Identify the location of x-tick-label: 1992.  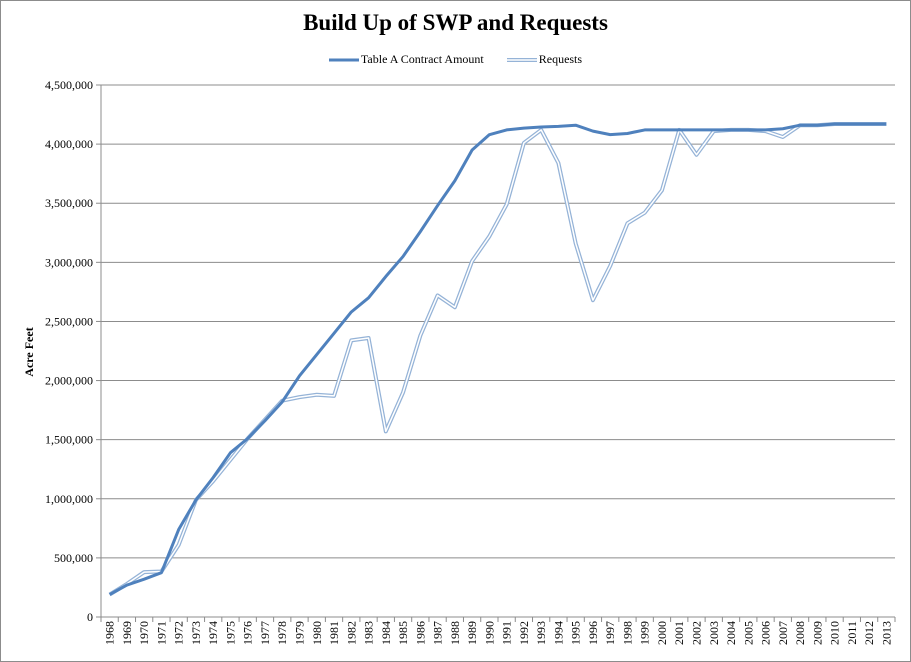
(524, 633).